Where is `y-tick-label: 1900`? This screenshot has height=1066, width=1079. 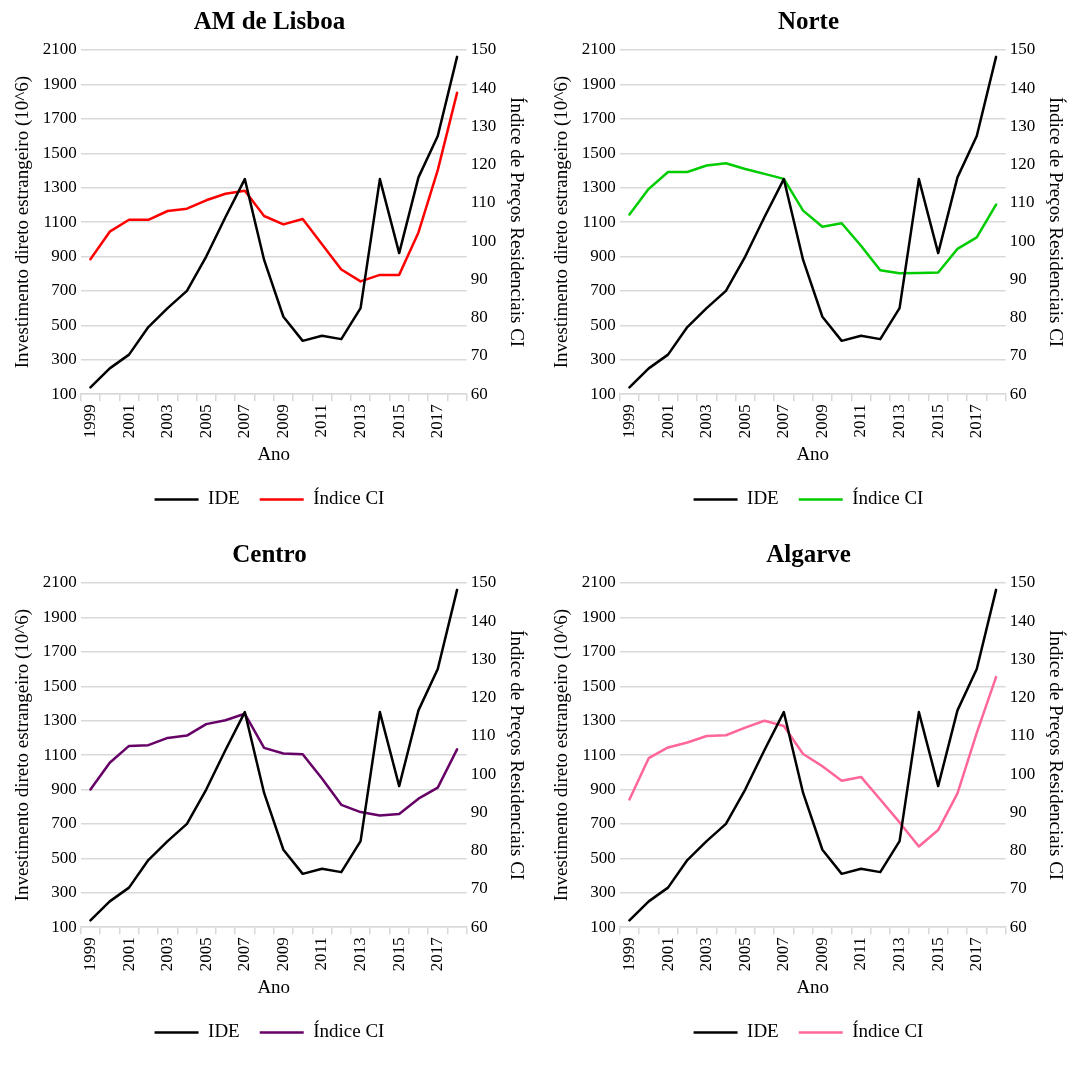 y-tick-label: 1900 is located at coordinates (598, 616).